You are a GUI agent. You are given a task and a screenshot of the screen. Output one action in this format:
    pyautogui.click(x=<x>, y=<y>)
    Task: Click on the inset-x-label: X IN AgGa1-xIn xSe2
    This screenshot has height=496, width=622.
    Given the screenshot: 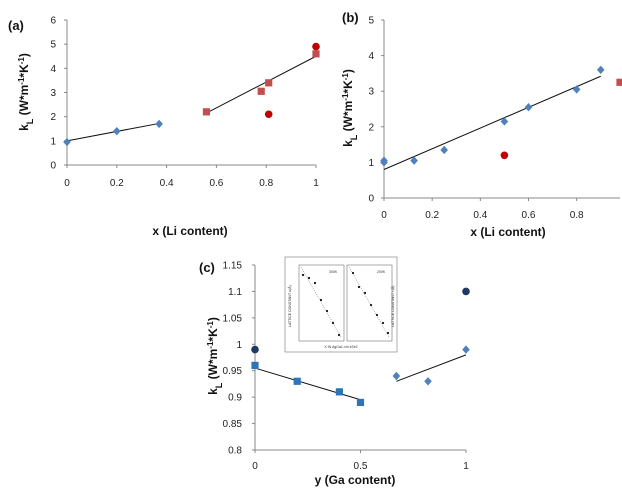 What is the action you would take?
    pyautogui.click(x=340, y=347)
    